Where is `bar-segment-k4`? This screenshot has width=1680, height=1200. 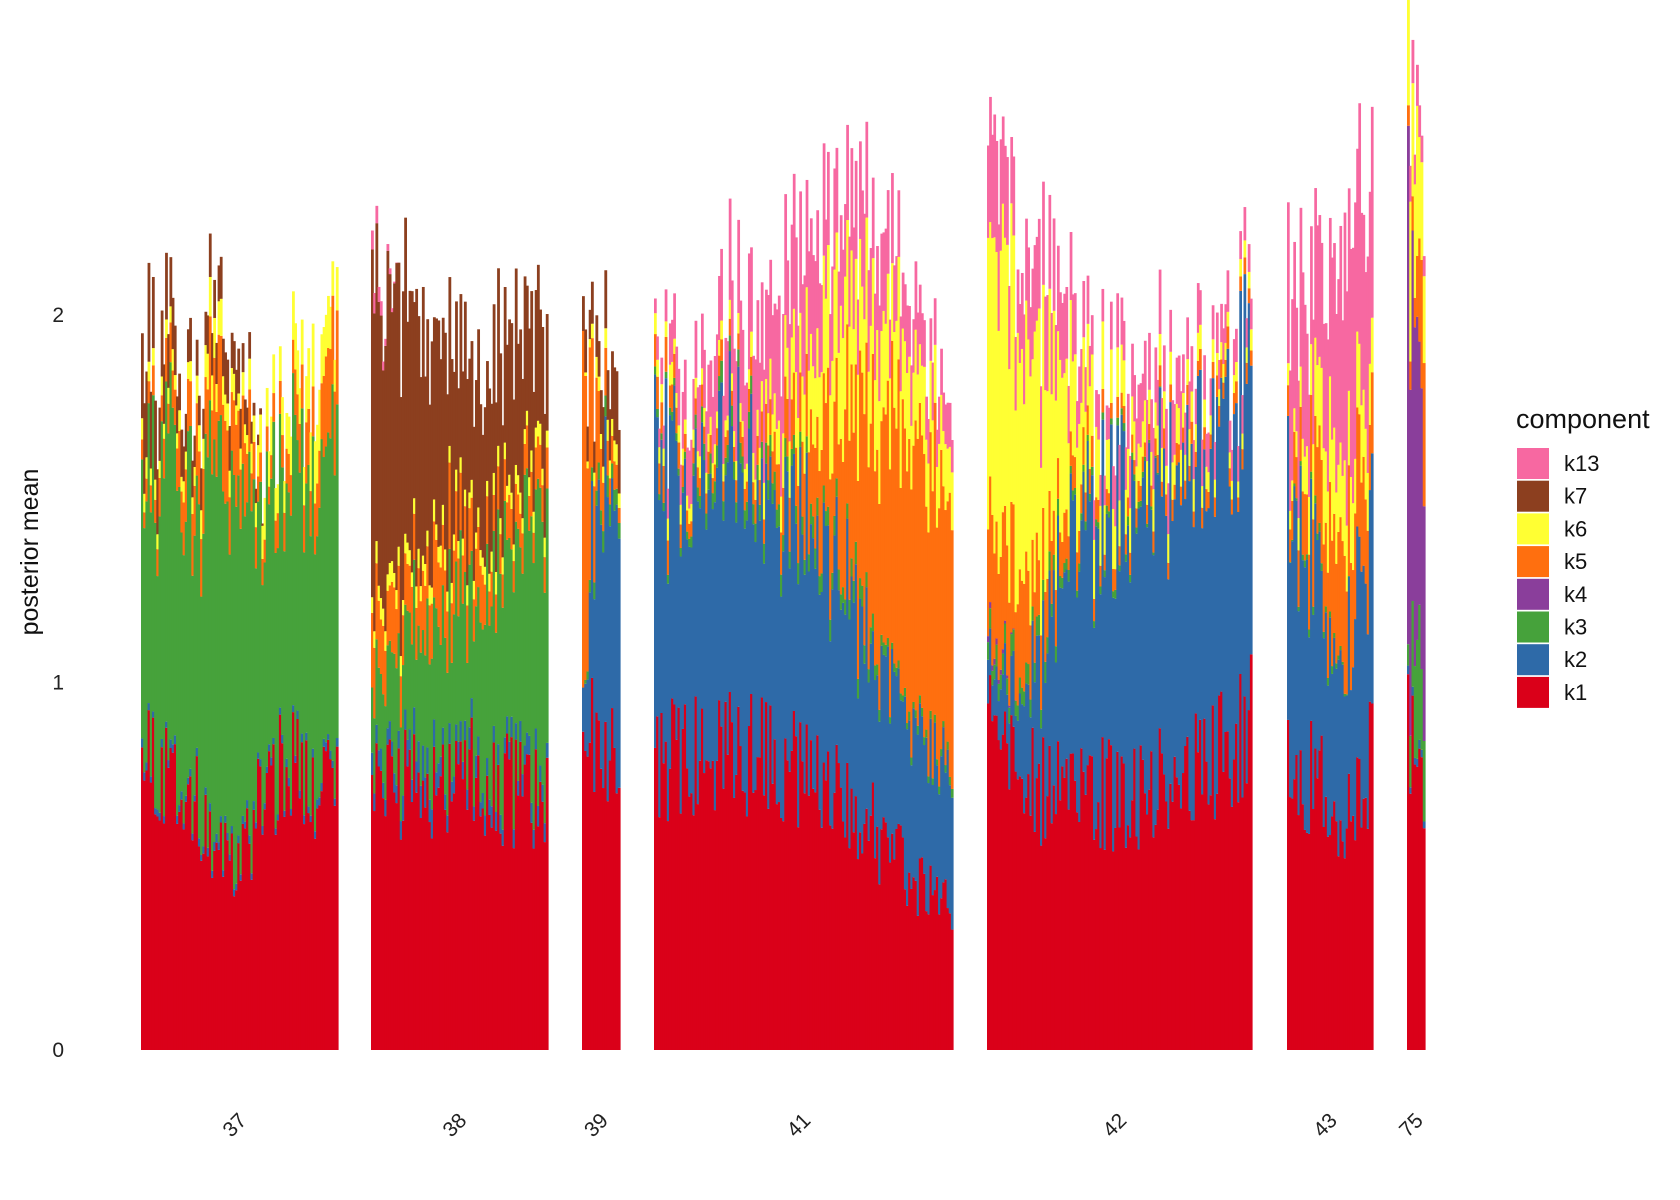
bar-segment-k4 is located at coordinates (997, 641).